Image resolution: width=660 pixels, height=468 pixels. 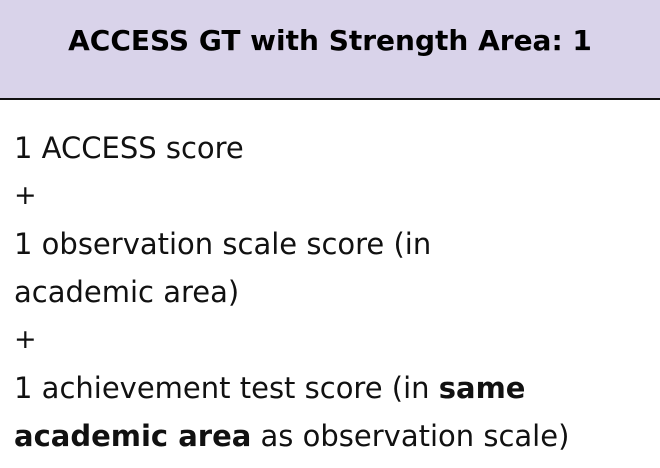 What do you see at coordinates (127, 292) in the screenshot?
I see `observation-scale-text-line-2: academic area)` at bounding box center [127, 292].